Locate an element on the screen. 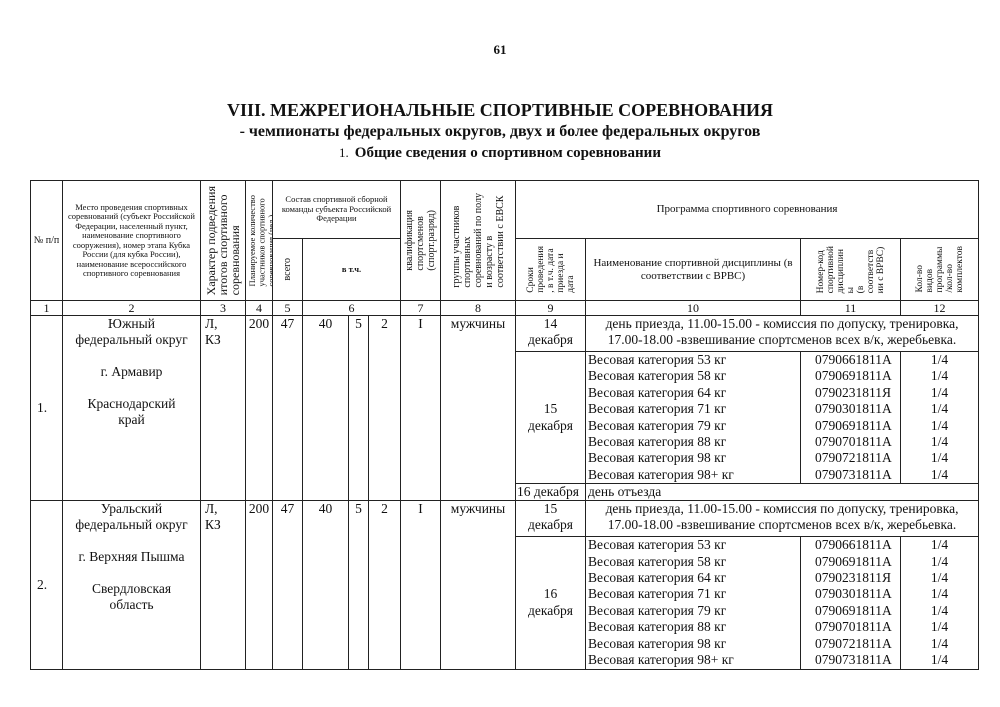  column-number: 4 is located at coordinates (259, 308).